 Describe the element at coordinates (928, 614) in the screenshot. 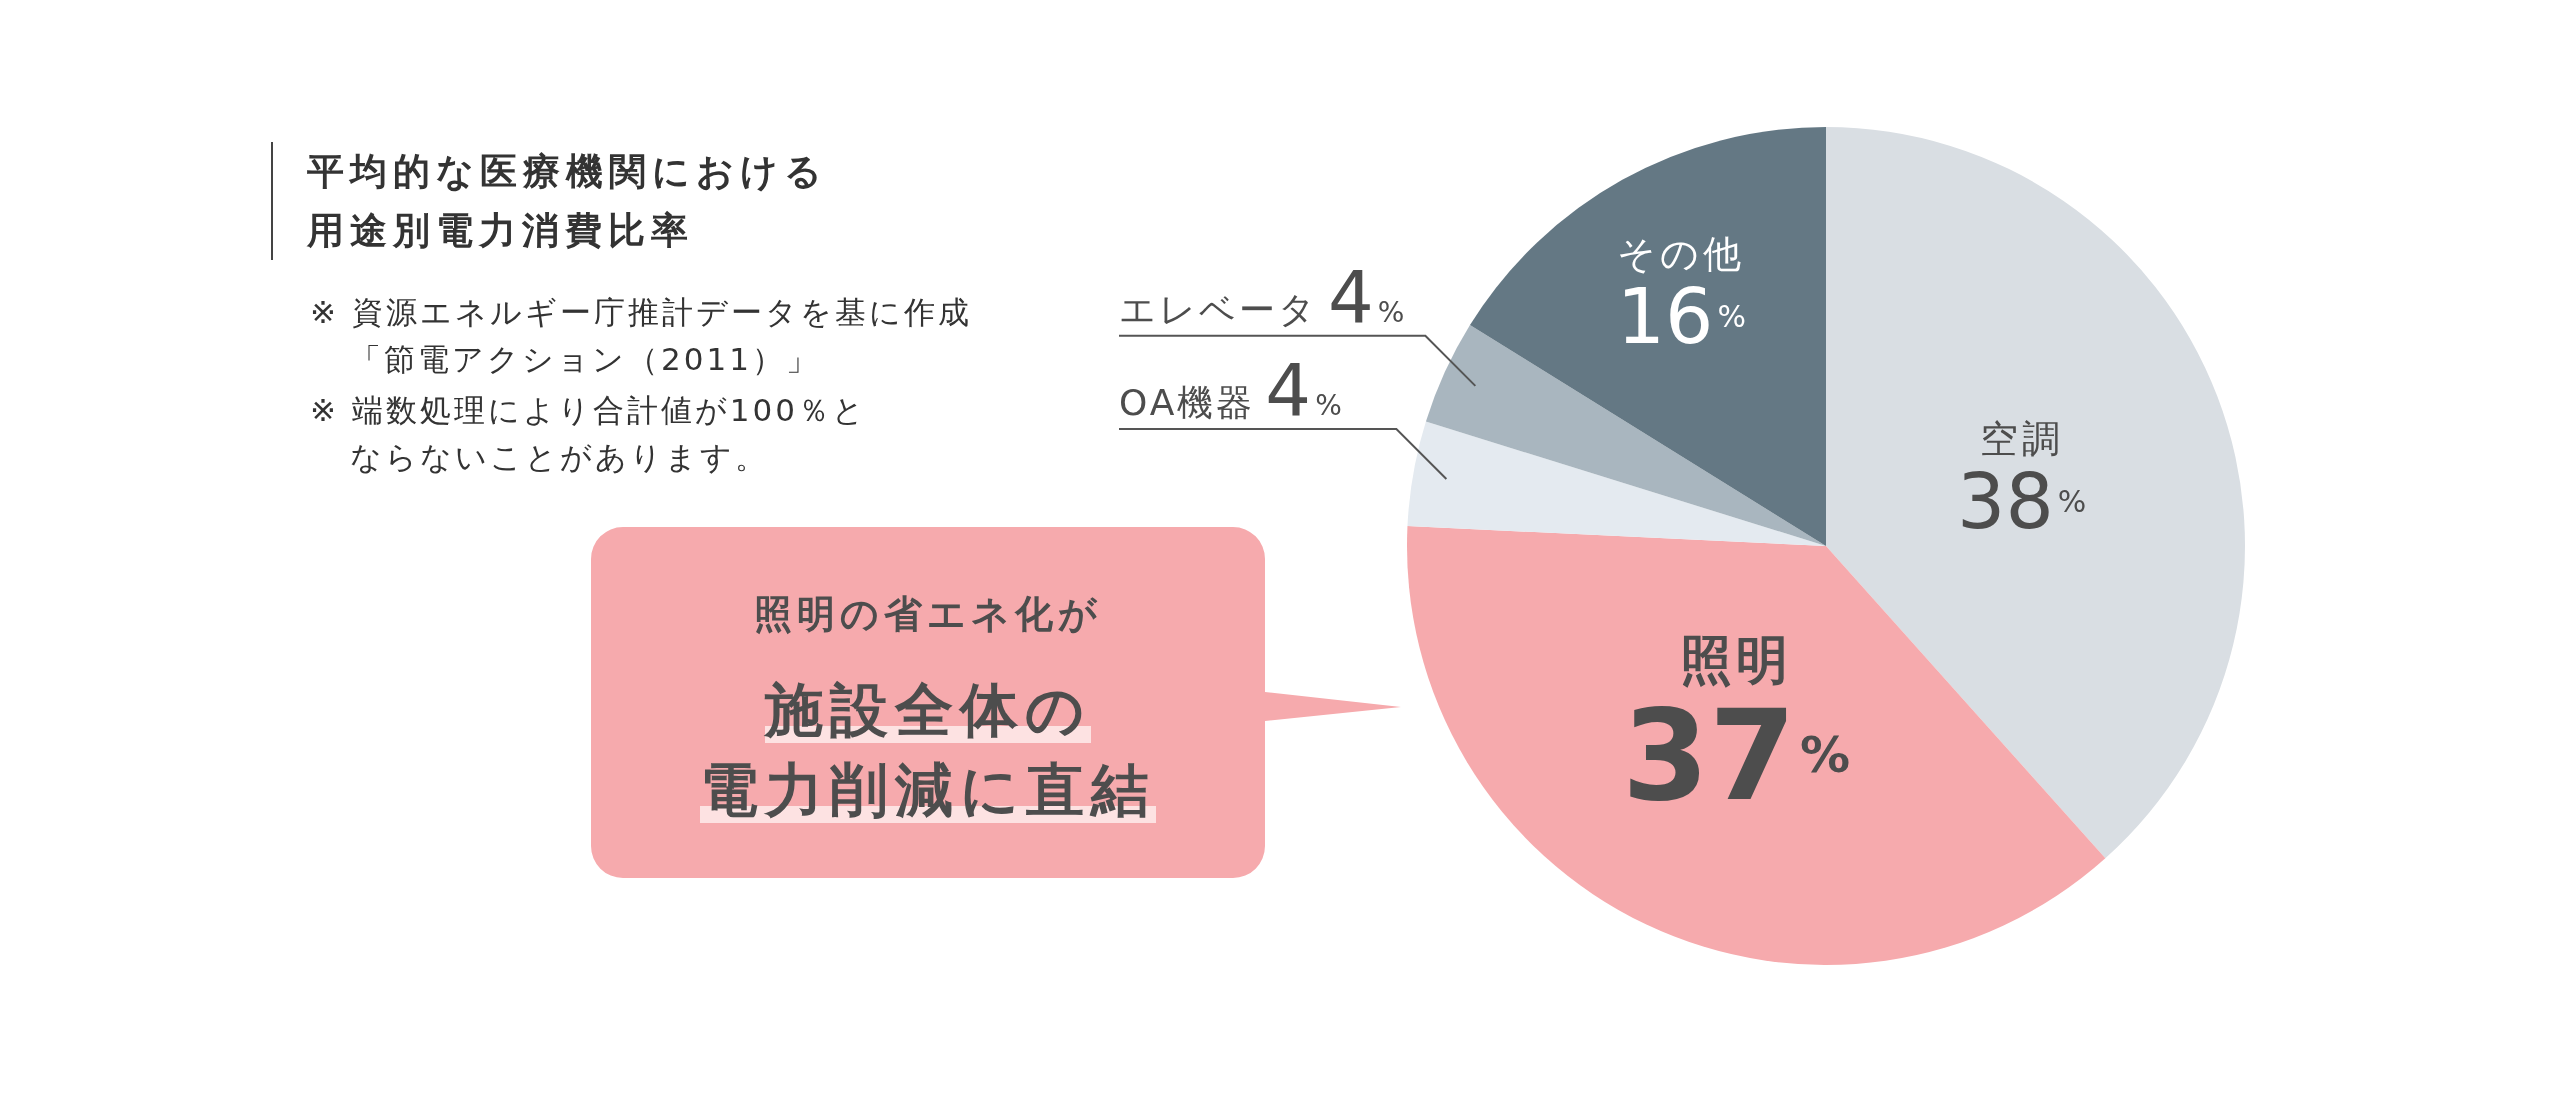

I see `text: 照明の省エネ化が` at that location.